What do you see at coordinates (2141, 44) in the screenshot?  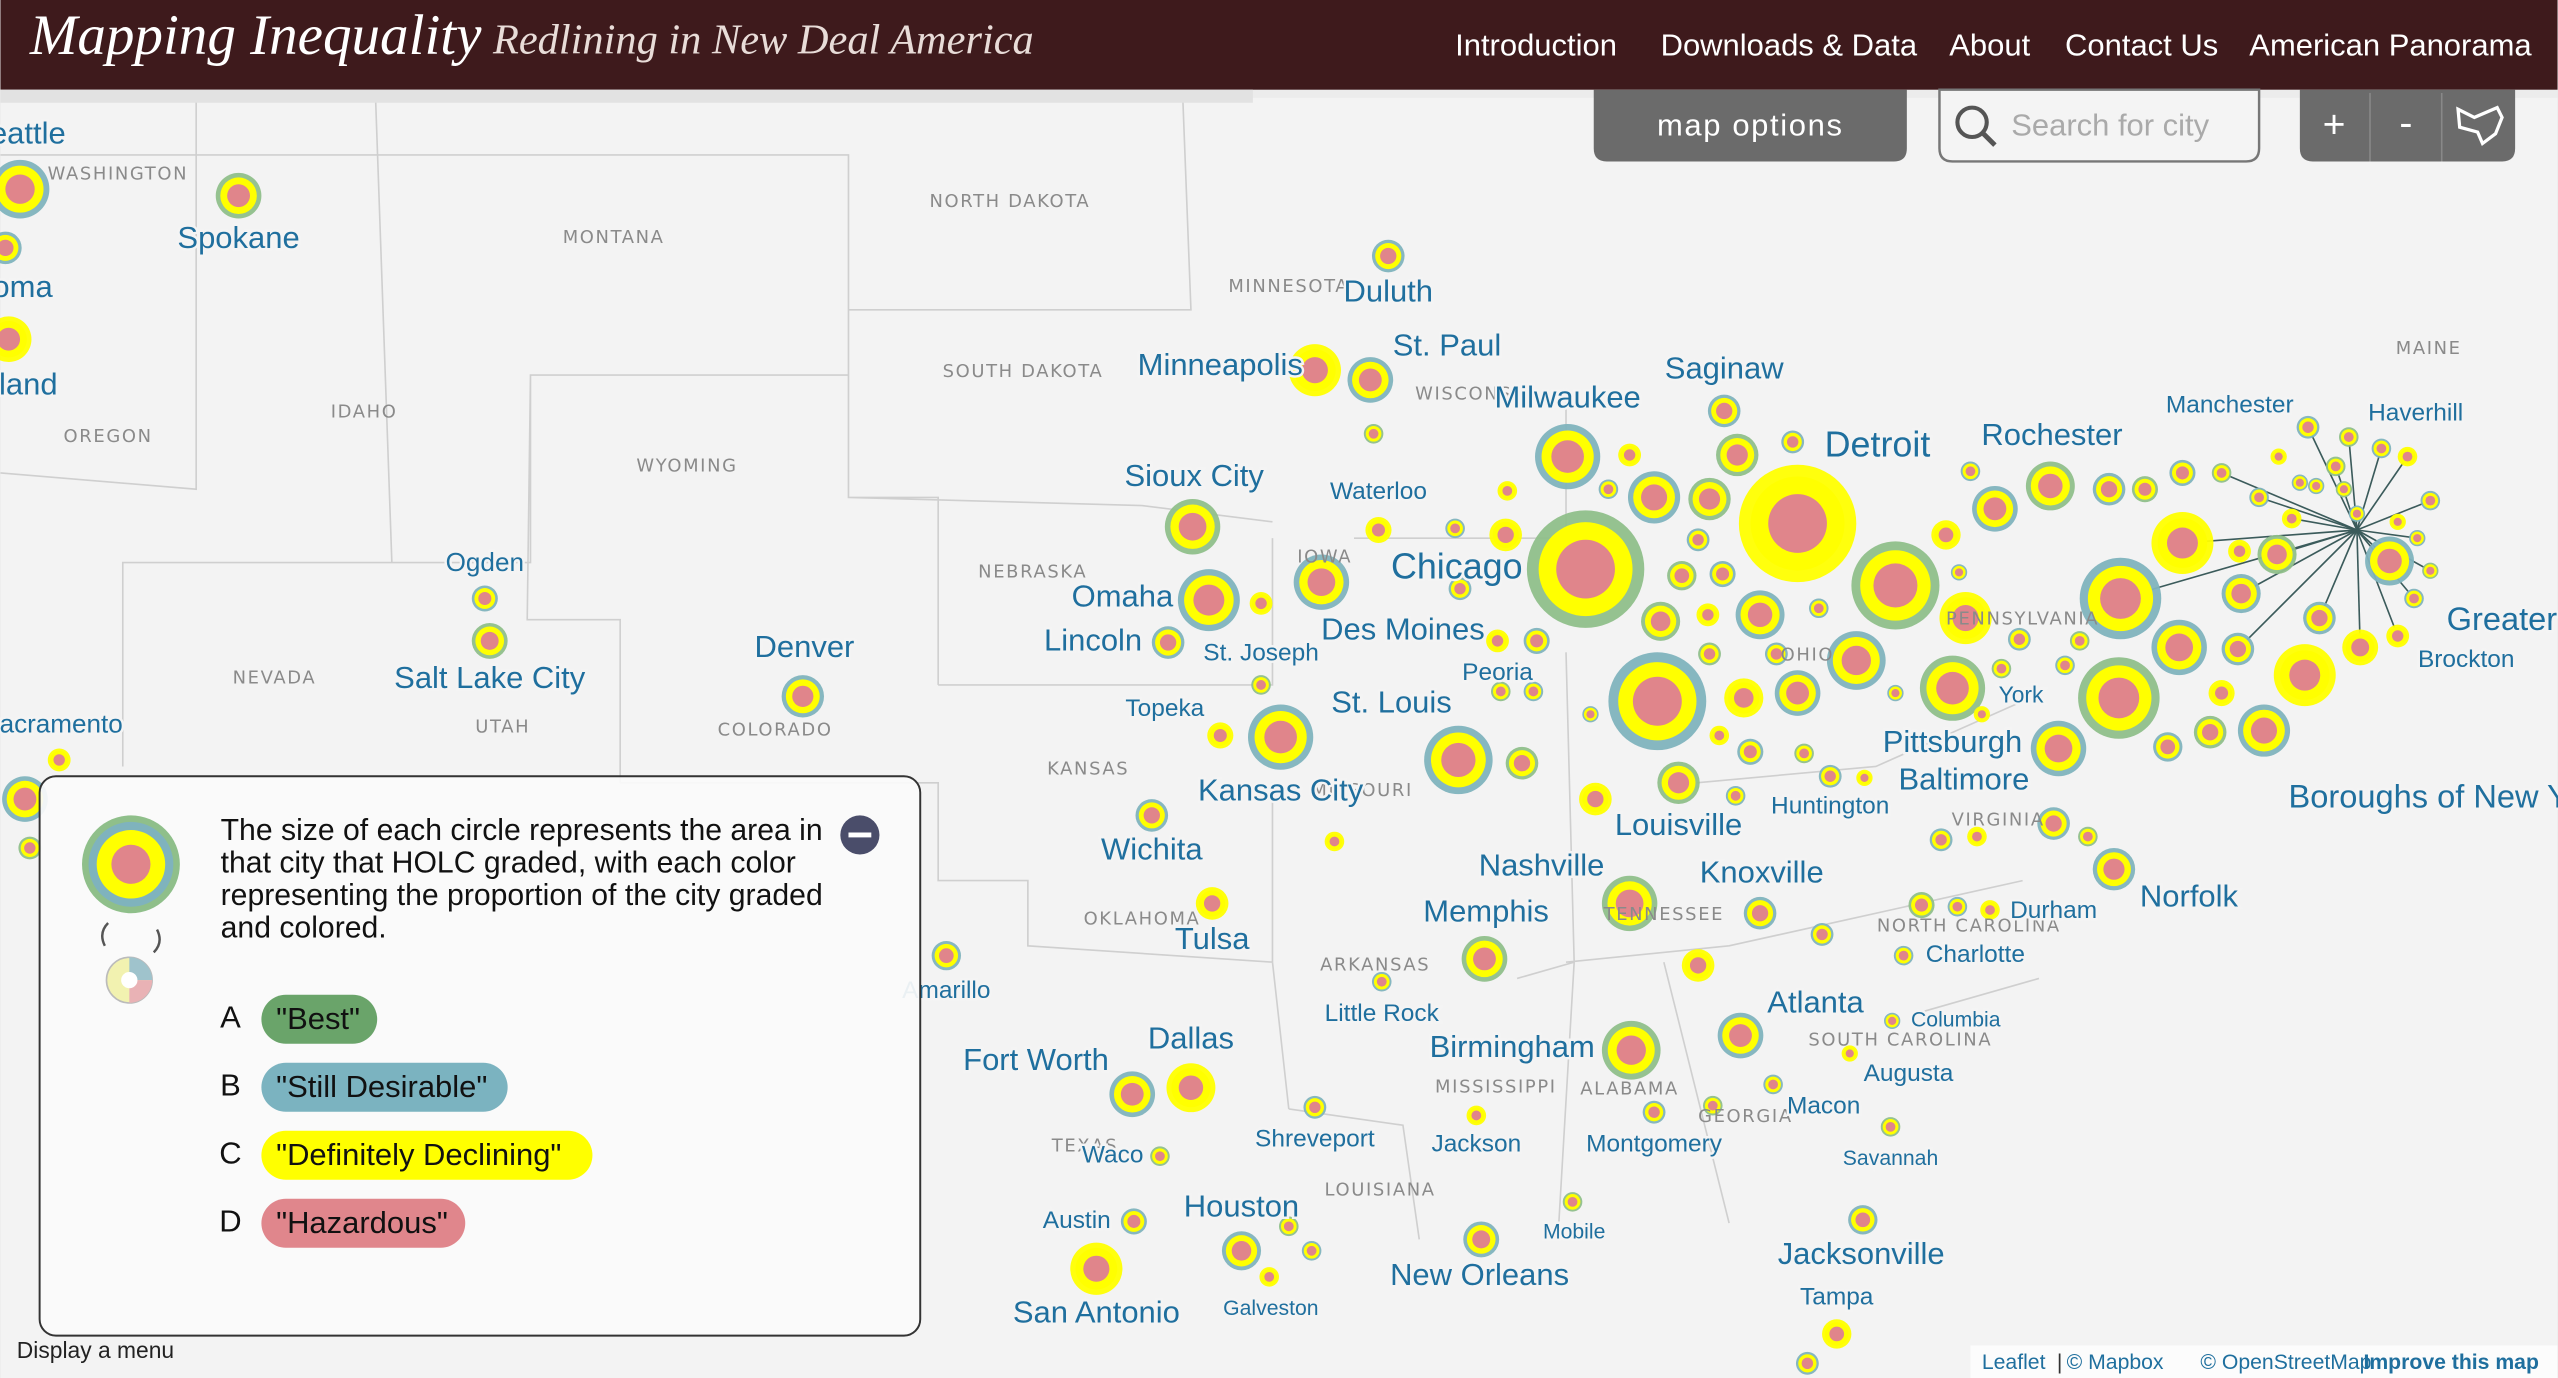 I see `nav-link: Contact Us` at bounding box center [2141, 44].